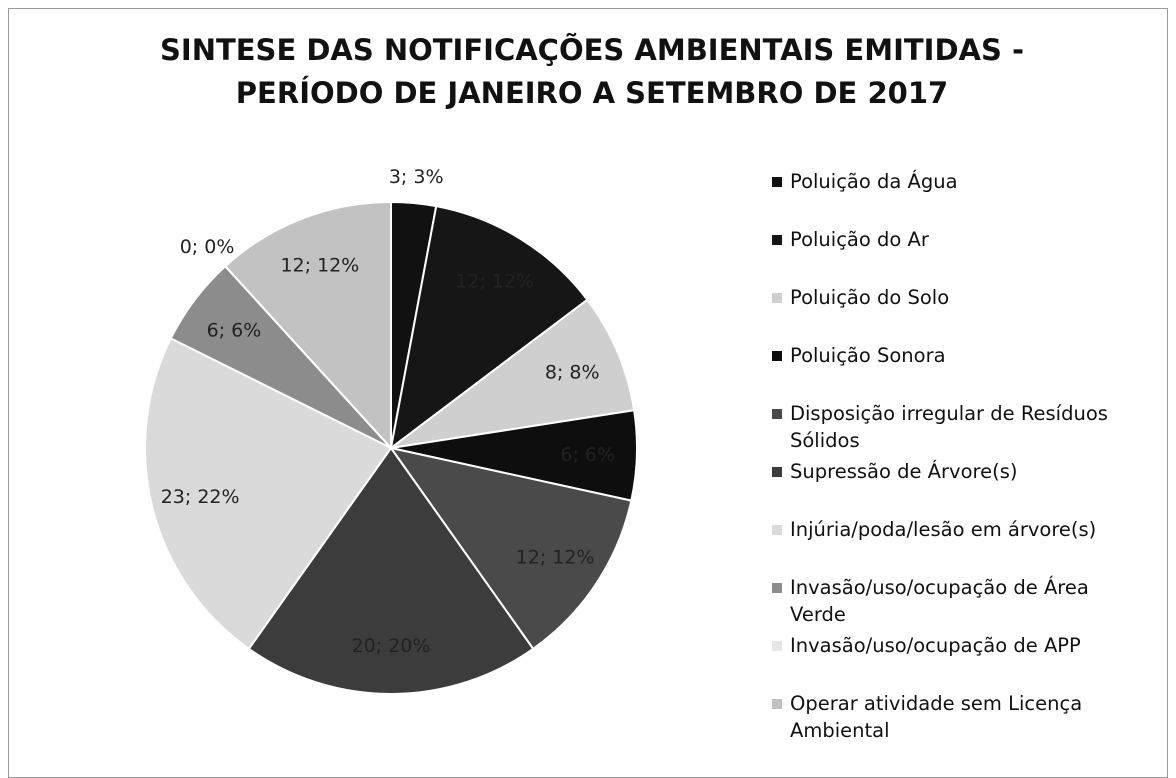 The height and width of the screenshot is (778, 1176). I want to click on legend-label: Poluição do Ar, so click(859, 239).